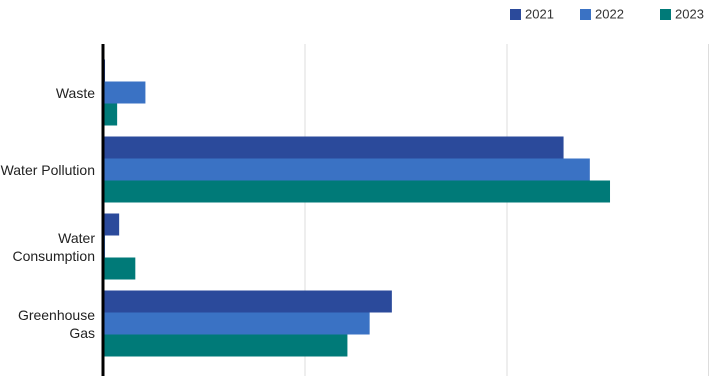 Image resolution: width=709 pixels, height=387 pixels. What do you see at coordinates (609, 13) in the screenshot?
I see `legend-label: 2022` at bounding box center [609, 13].